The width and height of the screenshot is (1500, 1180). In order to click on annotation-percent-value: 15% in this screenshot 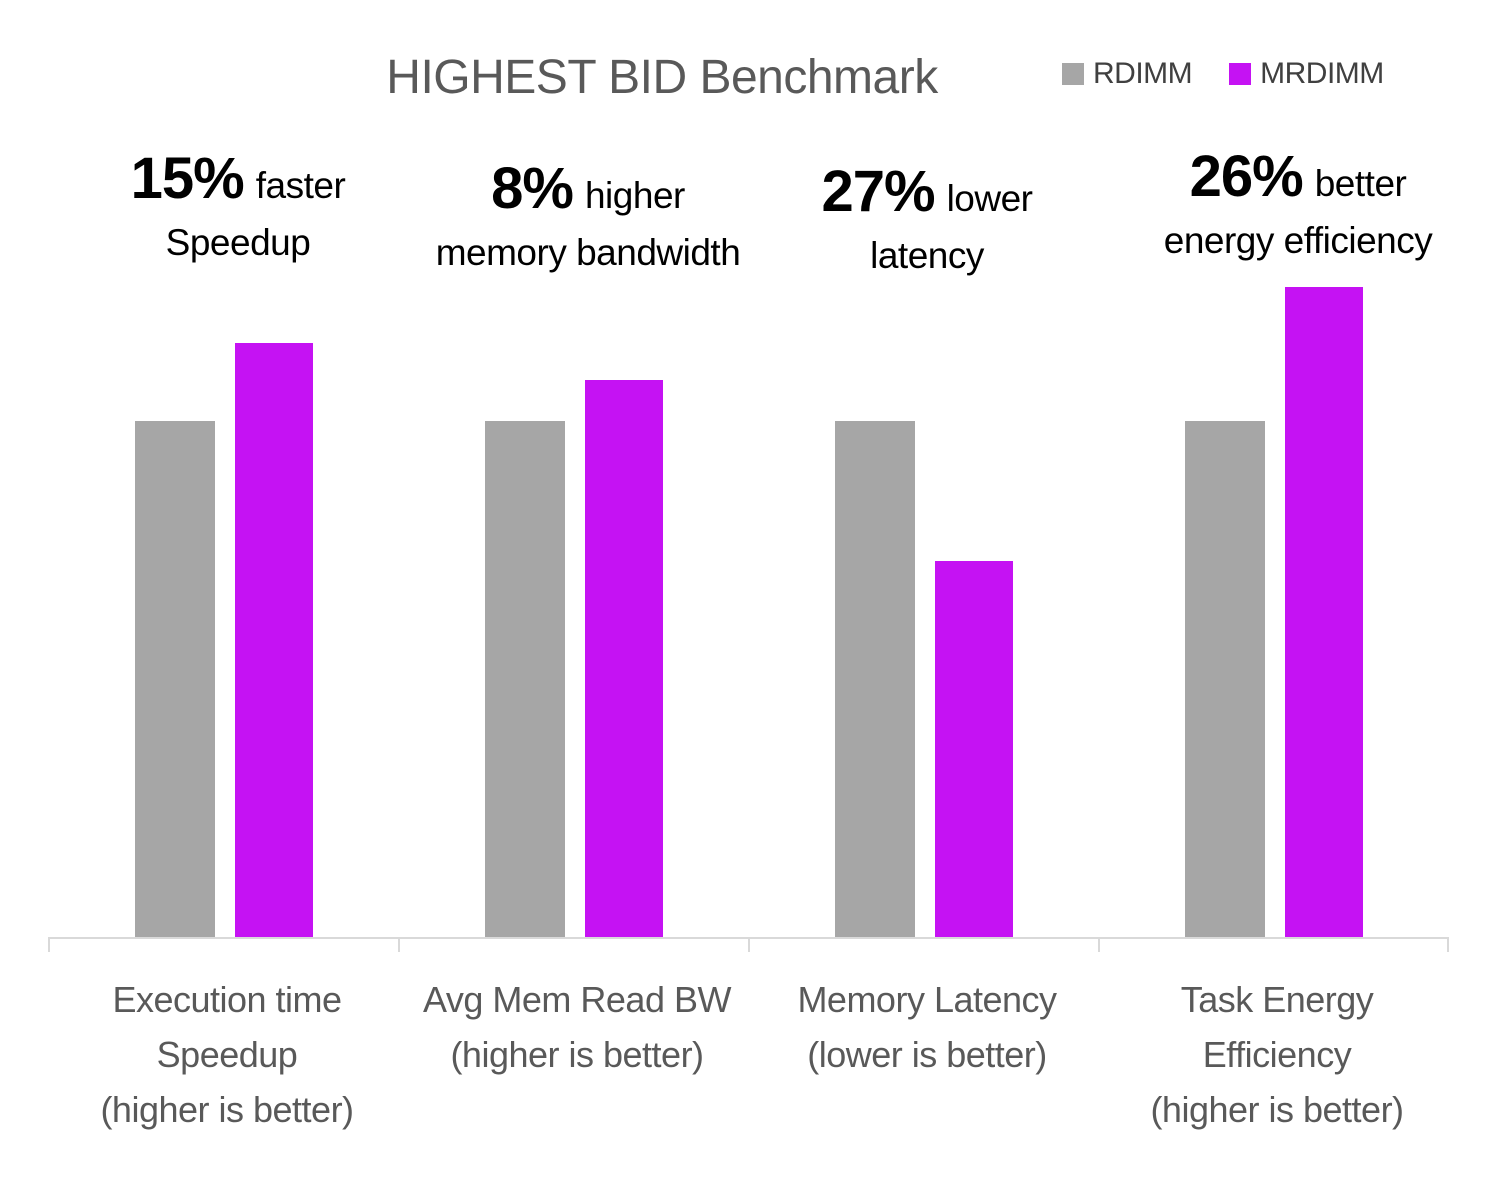, I will do `click(187, 178)`.